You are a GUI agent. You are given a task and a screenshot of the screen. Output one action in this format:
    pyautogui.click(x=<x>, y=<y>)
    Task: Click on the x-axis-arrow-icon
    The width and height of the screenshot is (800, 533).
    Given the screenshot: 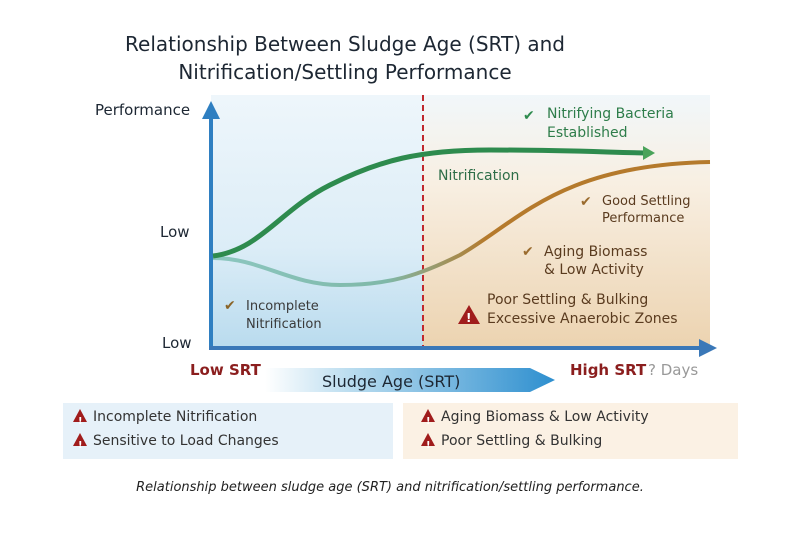 What is the action you would take?
    pyautogui.click(x=708, y=348)
    